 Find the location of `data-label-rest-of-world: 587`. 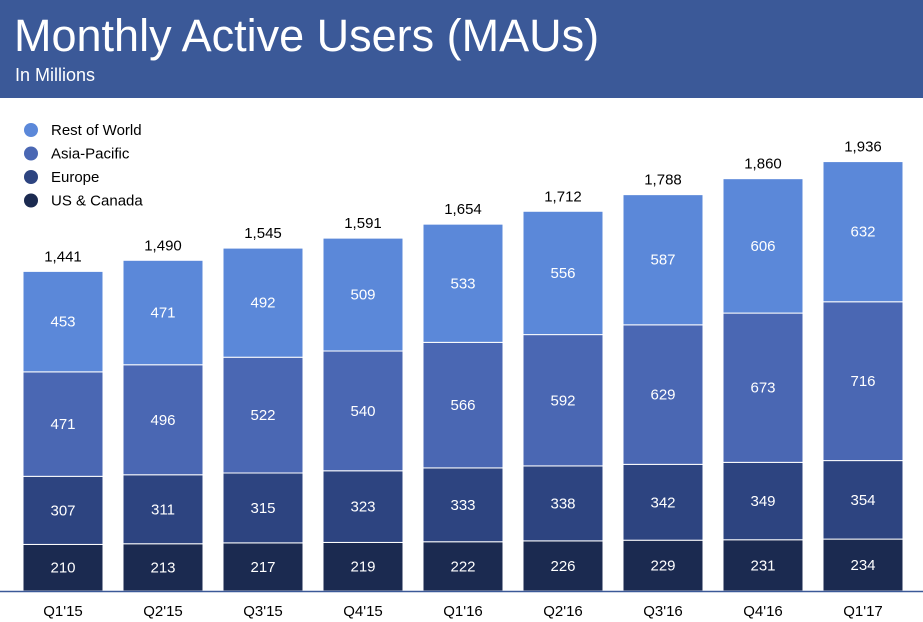

data-label-rest-of-world: 587 is located at coordinates (662, 260).